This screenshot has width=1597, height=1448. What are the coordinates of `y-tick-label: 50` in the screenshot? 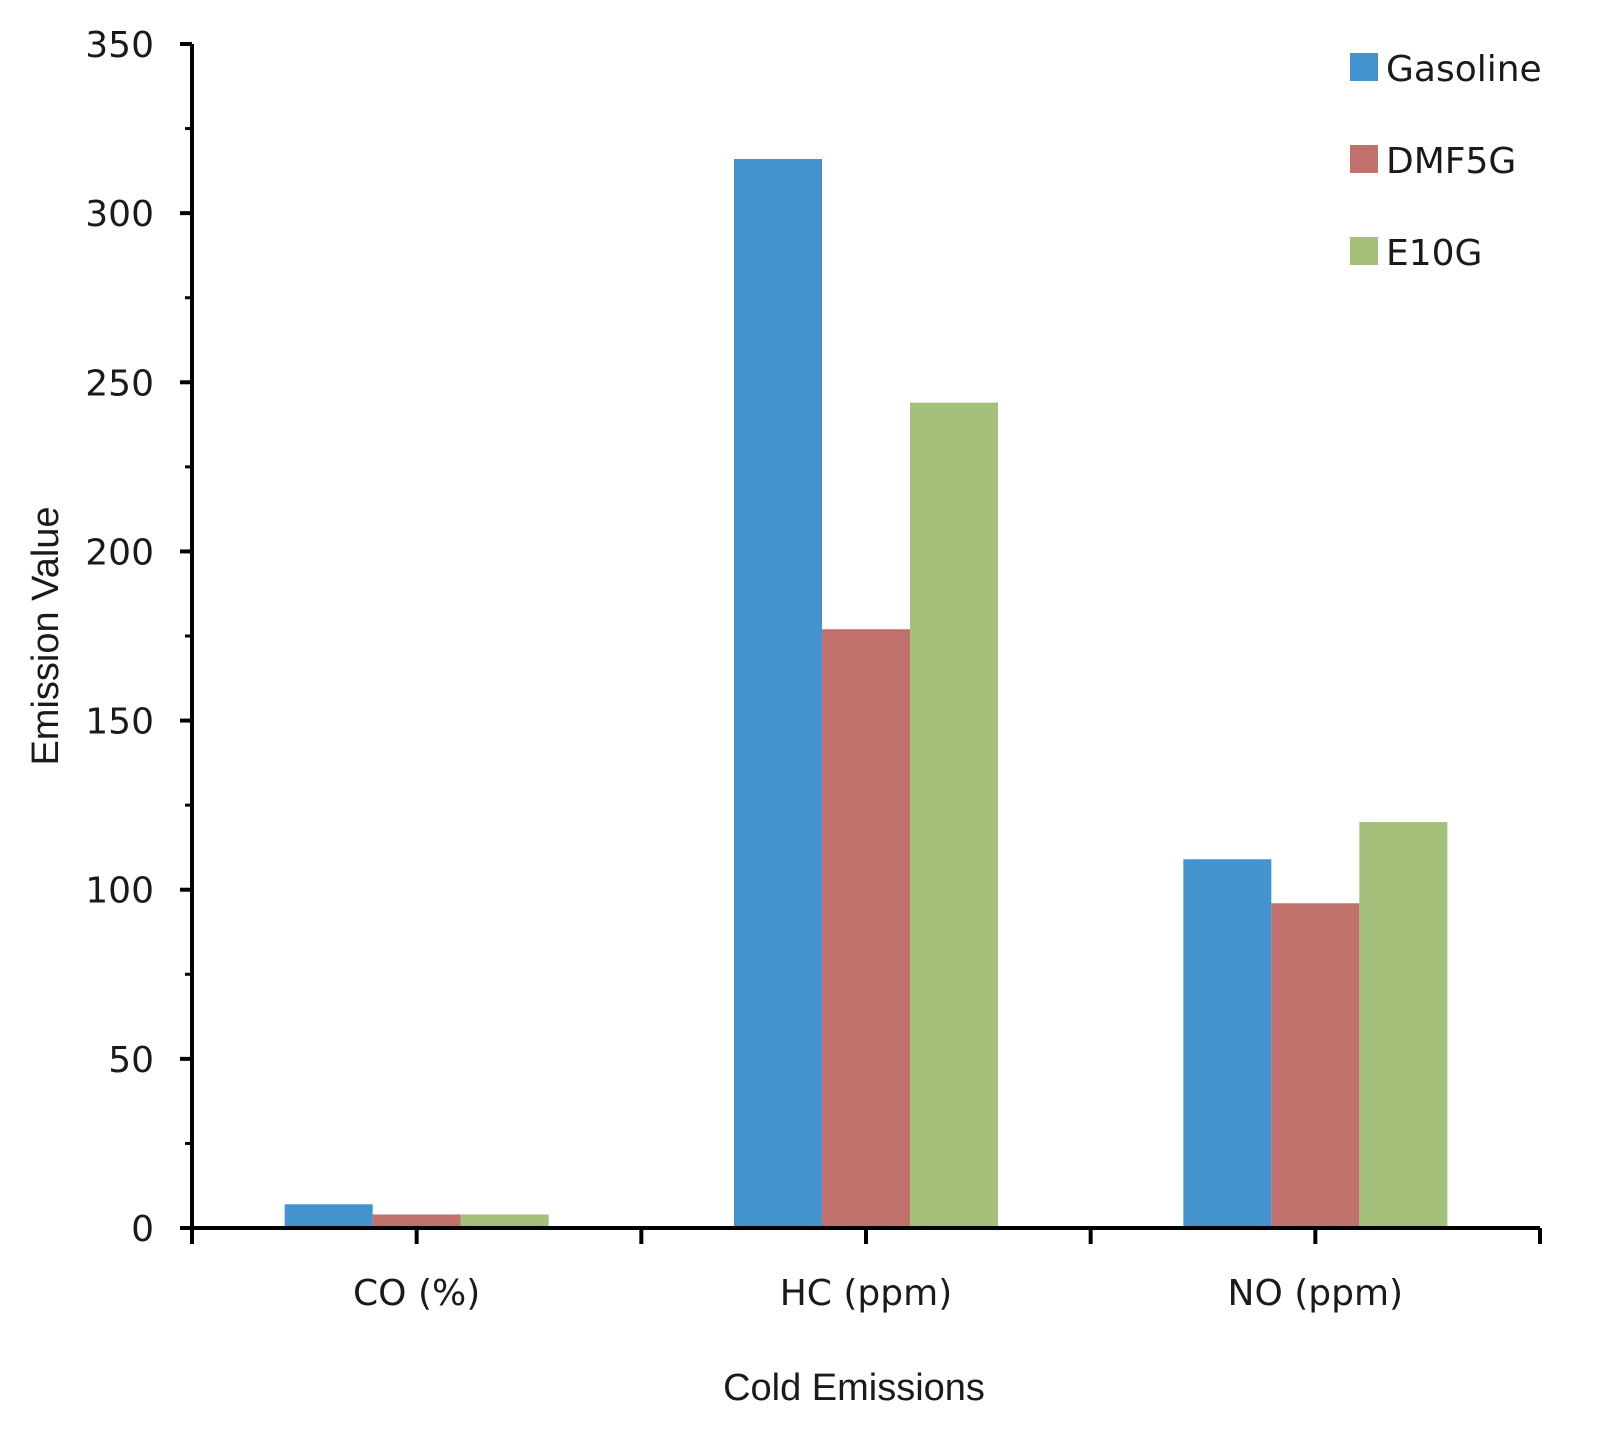 It's located at (131, 1060).